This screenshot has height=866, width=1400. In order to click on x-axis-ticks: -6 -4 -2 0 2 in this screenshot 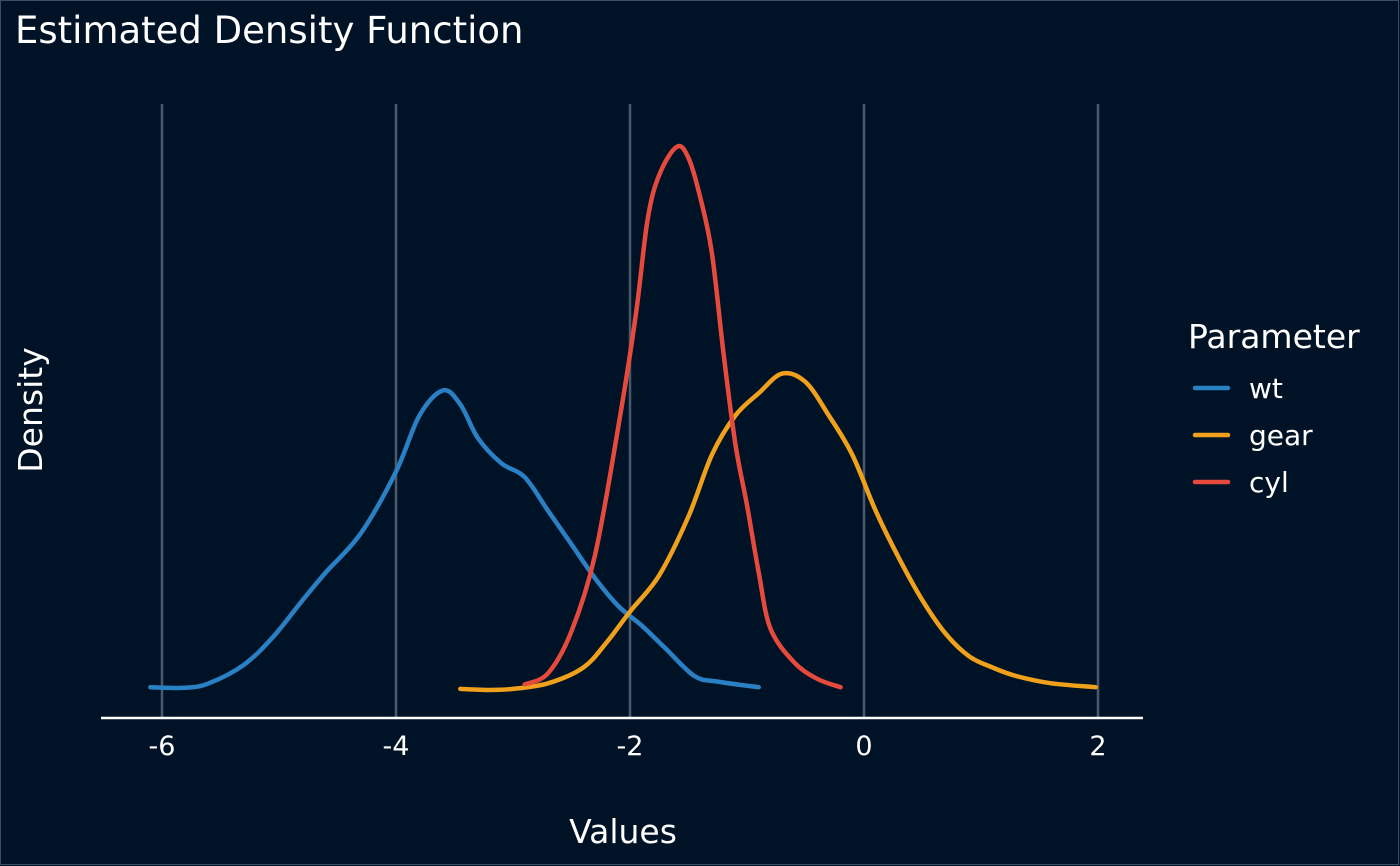, I will do `click(628, 746)`.